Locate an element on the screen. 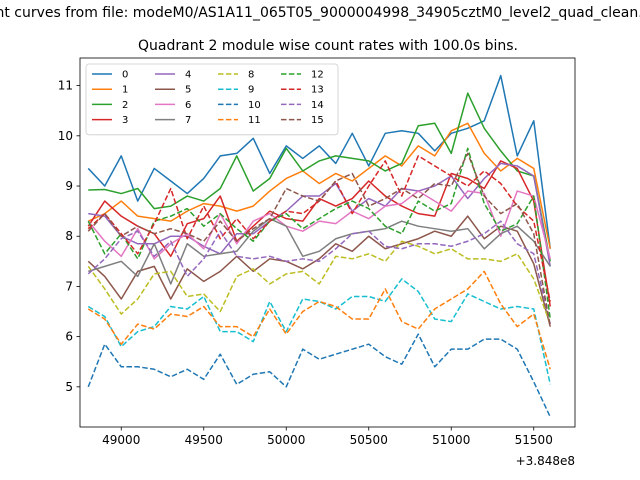 The image size is (640, 480). y-tick-label: 10 is located at coordinates (65, 136).